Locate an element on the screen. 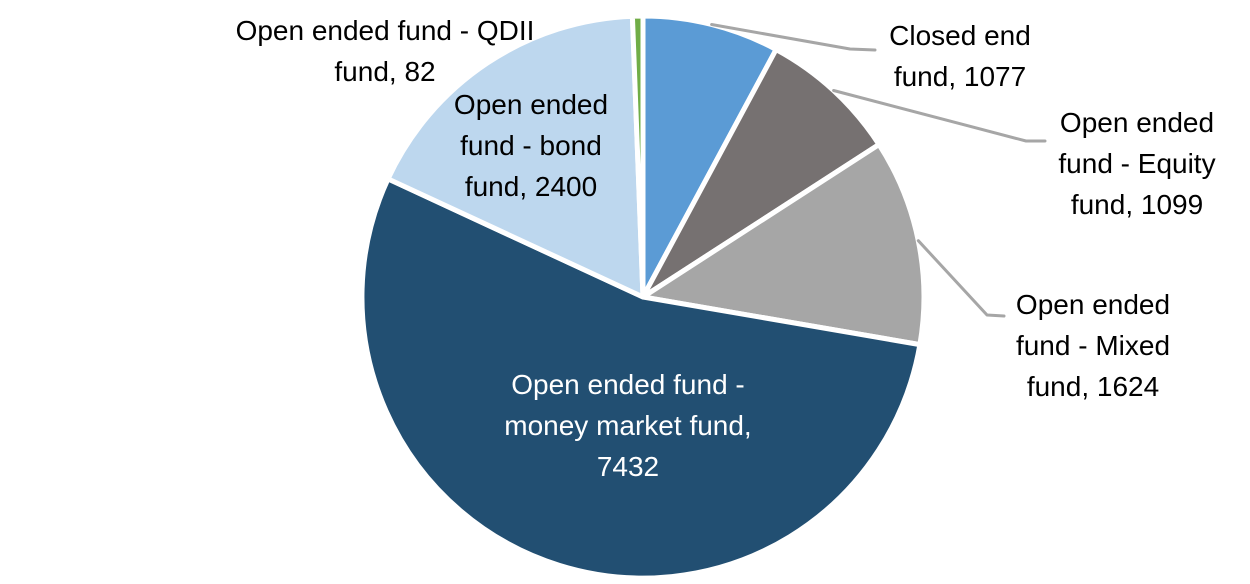 Image resolution: width=1250 pixels, height=584 pixels. data-label-mixed-fund: Open ended fund - Mixed fund, 1624 is located at coordinates (1093, 345).